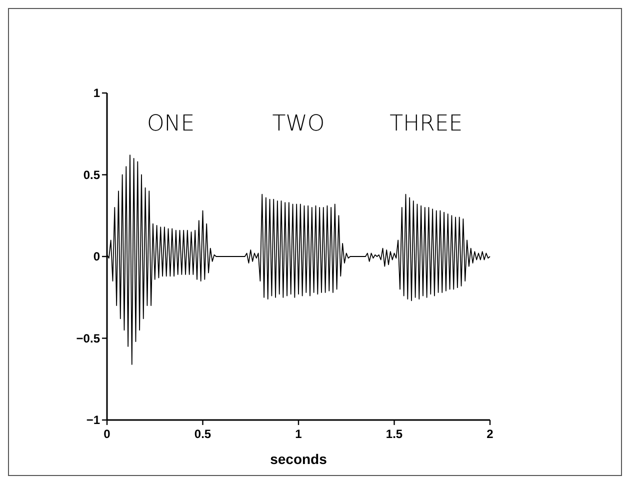  Describe the element at coordinates (96, 93) in the screenshot. I see `y-tick-label: 1` at that location.